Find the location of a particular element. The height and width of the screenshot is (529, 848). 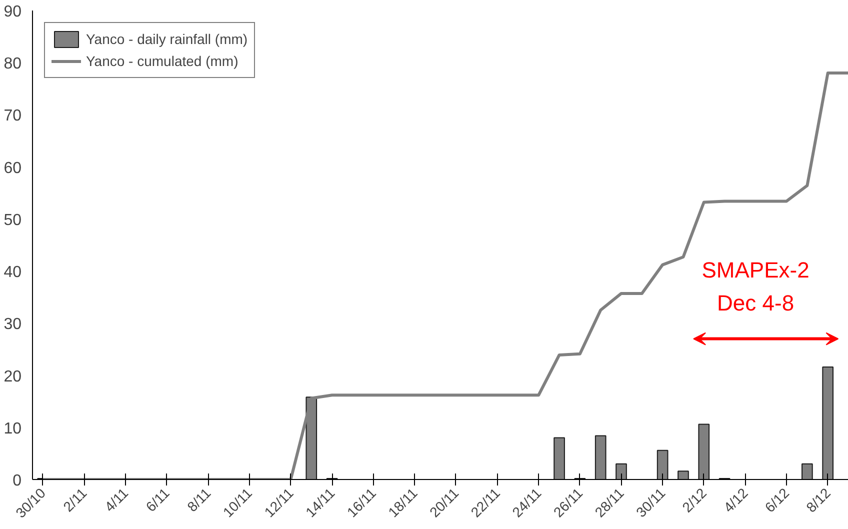

y-tick-label: 0 is located at coordinates (17, 481).